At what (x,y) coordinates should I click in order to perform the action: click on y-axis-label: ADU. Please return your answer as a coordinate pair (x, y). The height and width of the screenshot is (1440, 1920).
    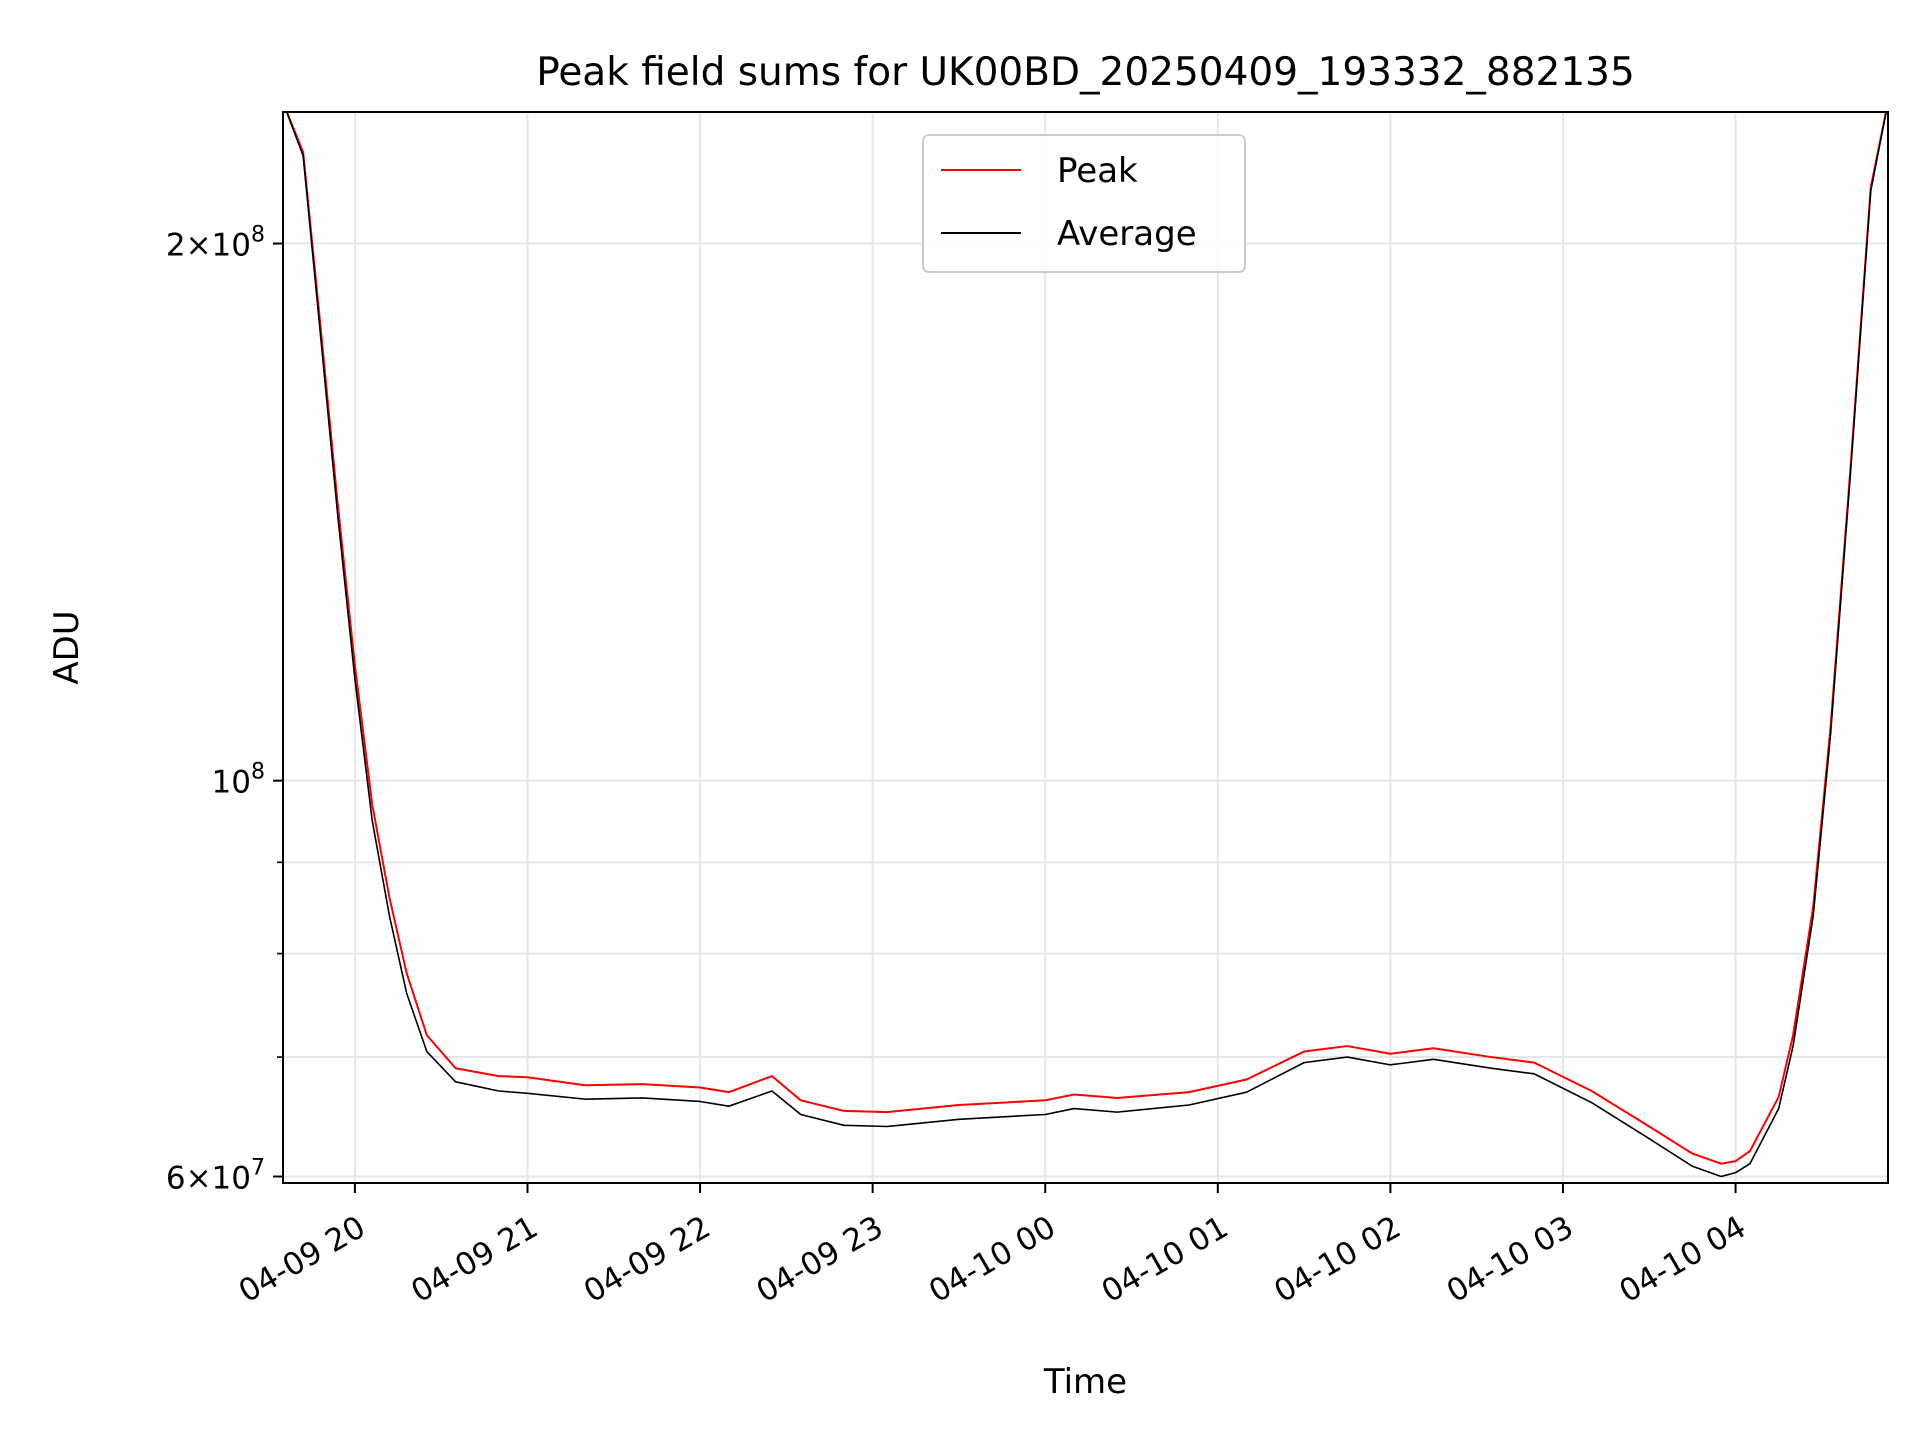
    Looking at the image, I should click on (67, 647).